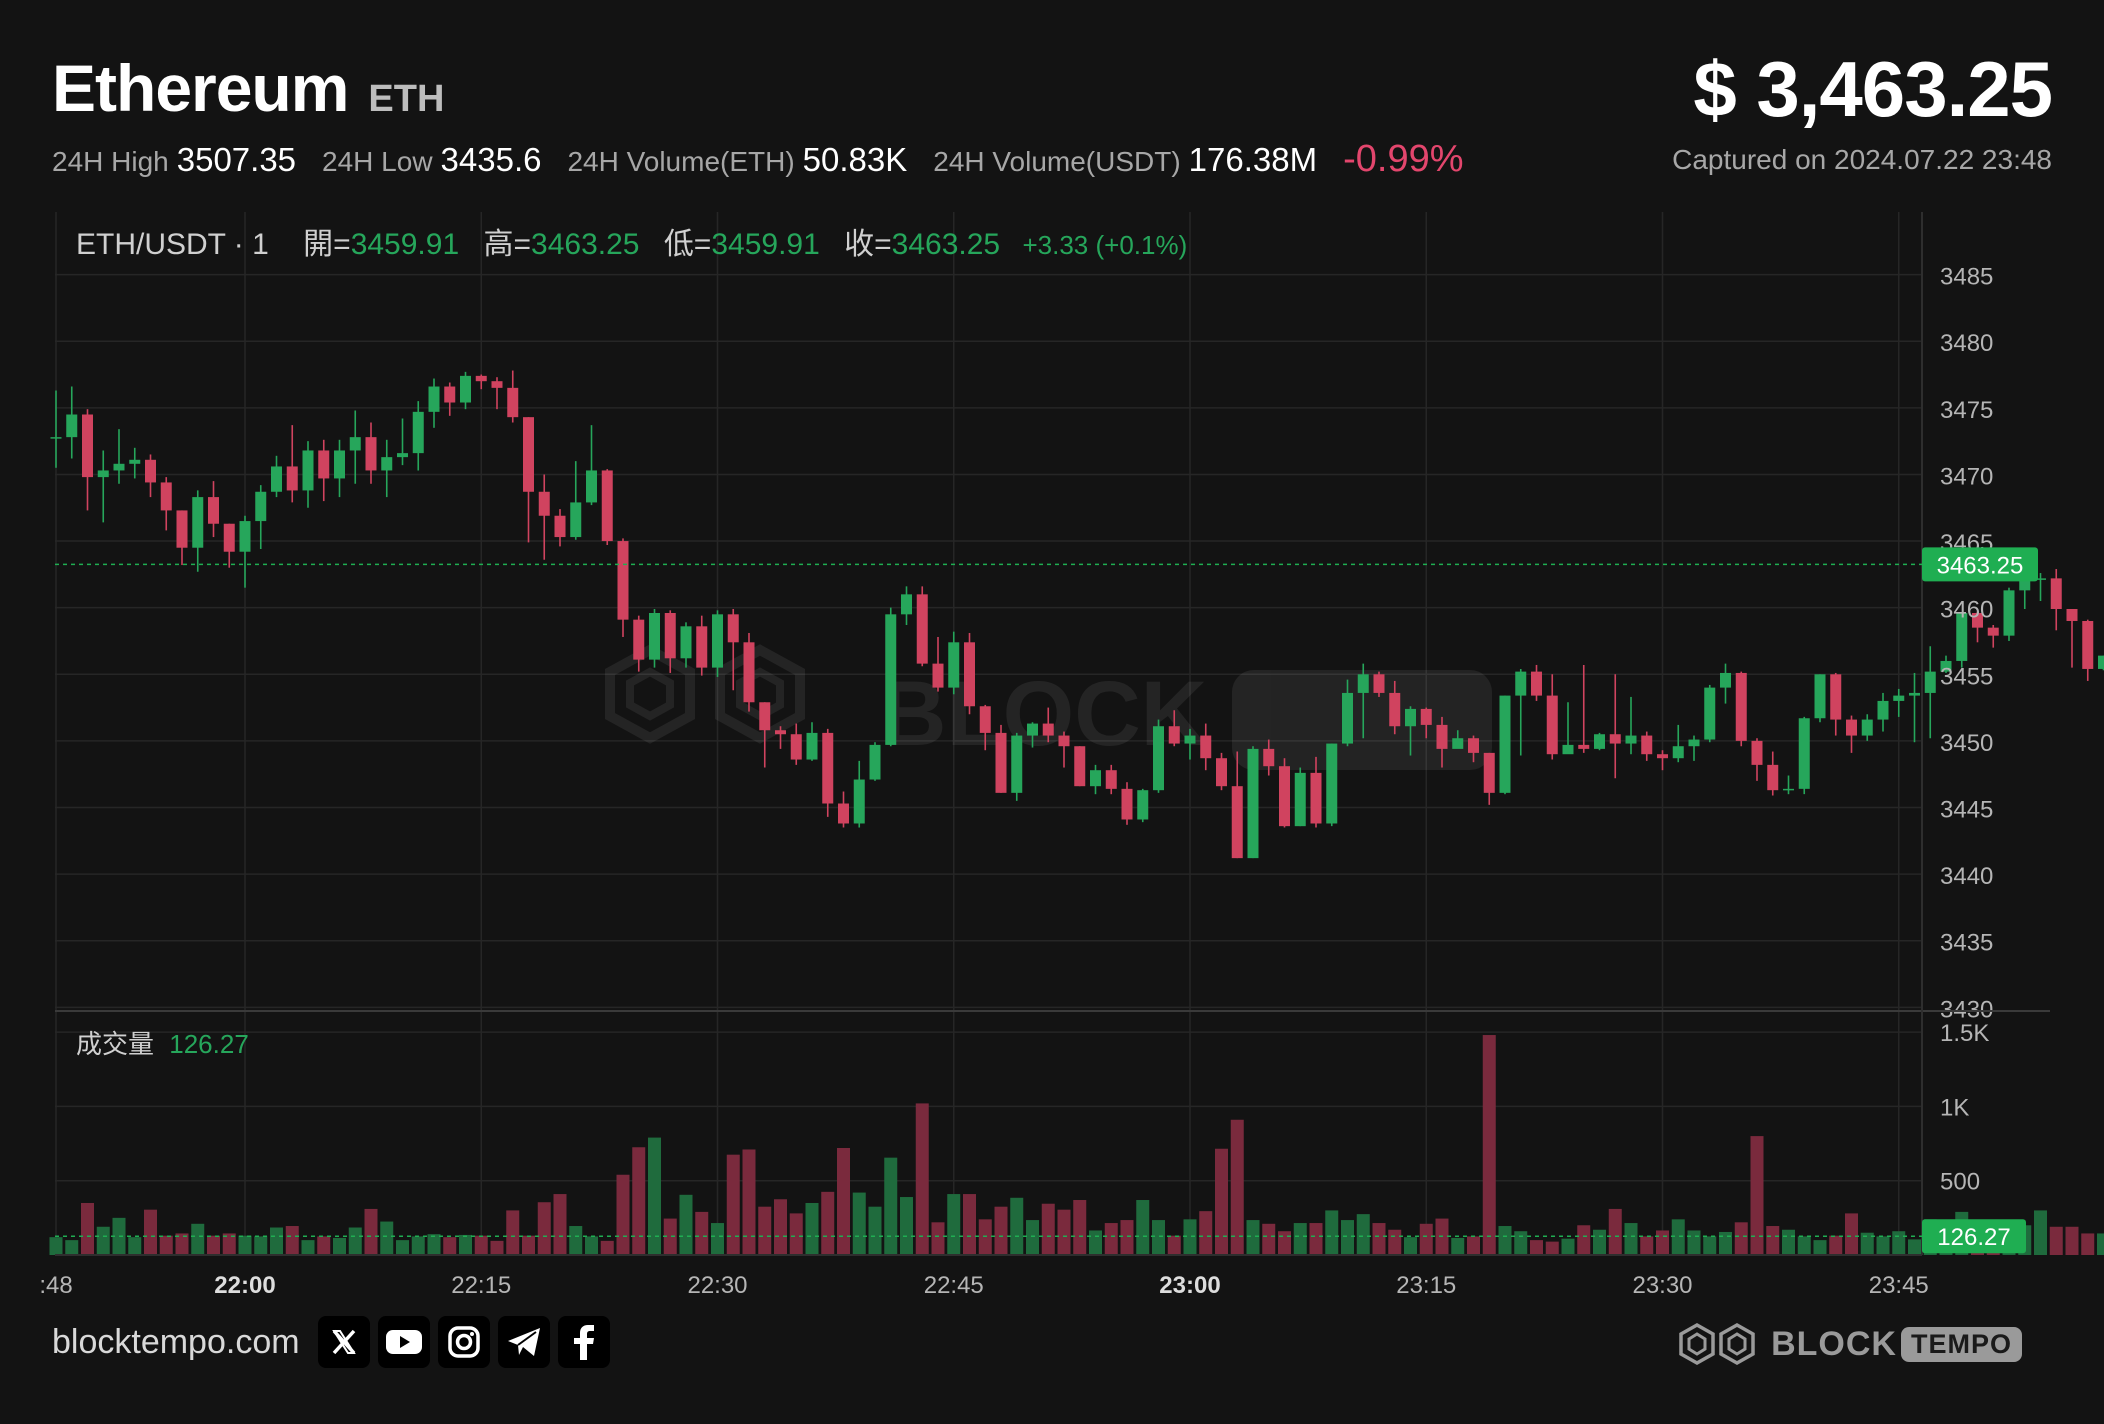  Describe the element at coordinates (1662, 1285) in the screenshot. I see `x-tick-label: 23:30` at that location.